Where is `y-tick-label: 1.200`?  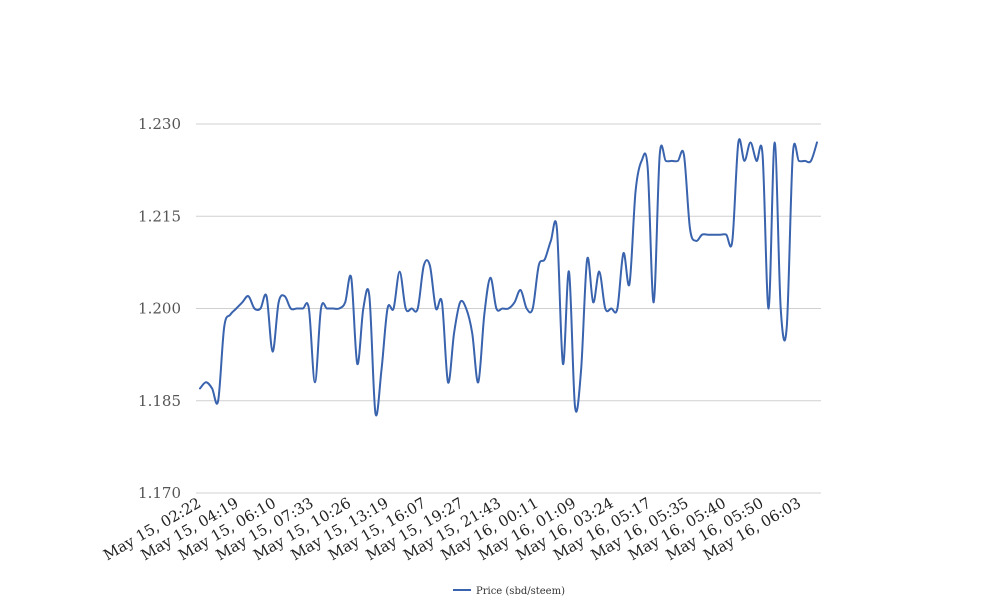 y-tick-label: 1.200 is located at coordinates (159, 309).